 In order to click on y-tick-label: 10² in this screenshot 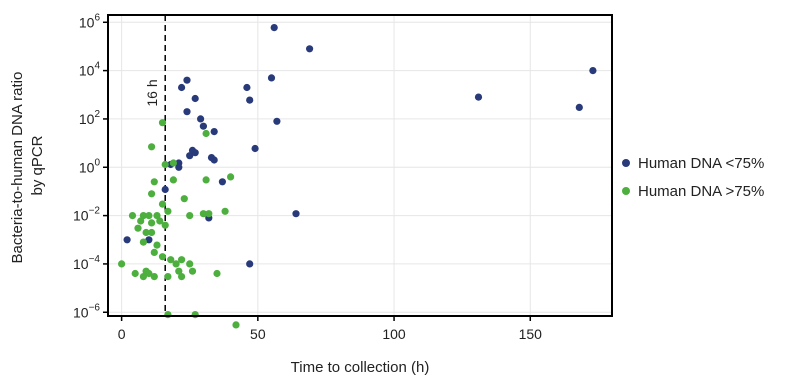, I will do `click(90, 118)`.